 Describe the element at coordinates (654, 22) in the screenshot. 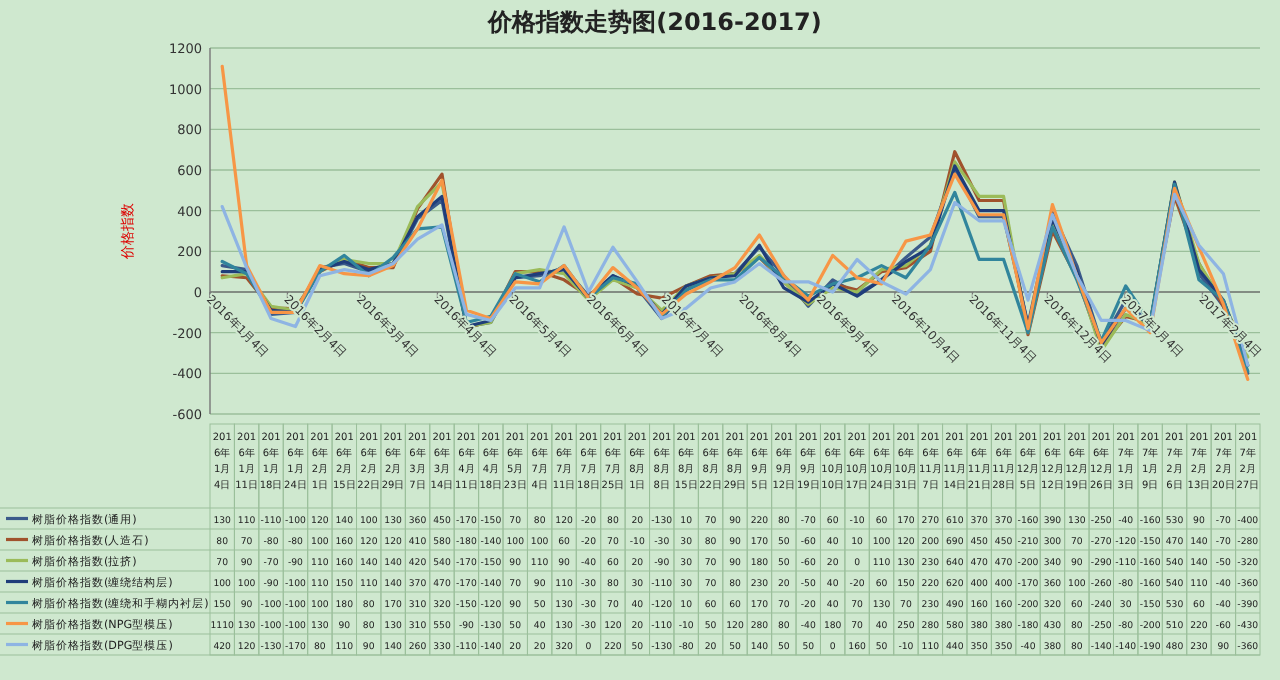

I see `chart-title: 价格指数走势图(2016-2017)` at that location.